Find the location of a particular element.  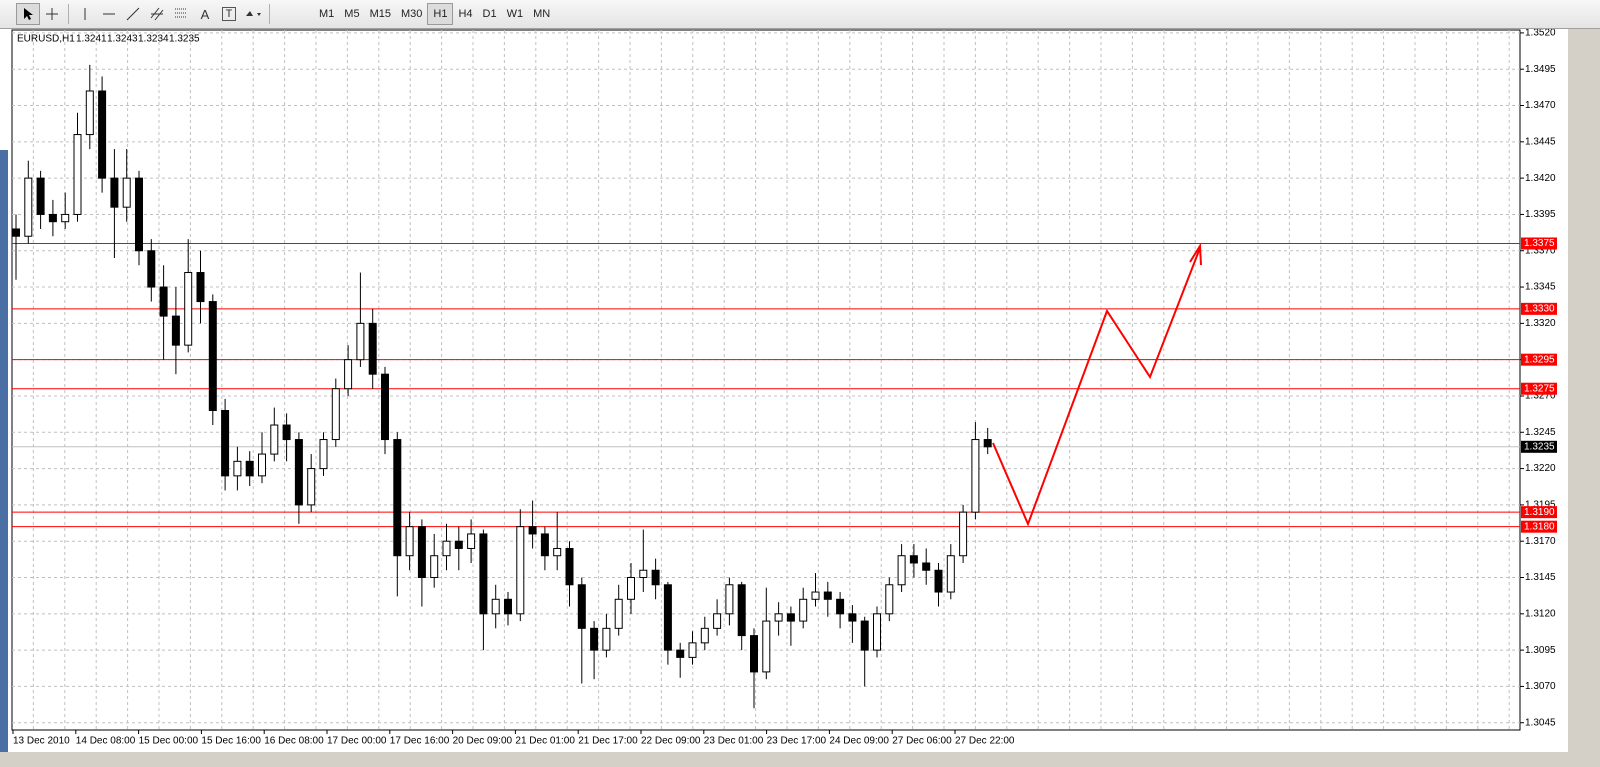

x-tick-label: 23 Dec 17:00 is located at coordinates (797, 741).